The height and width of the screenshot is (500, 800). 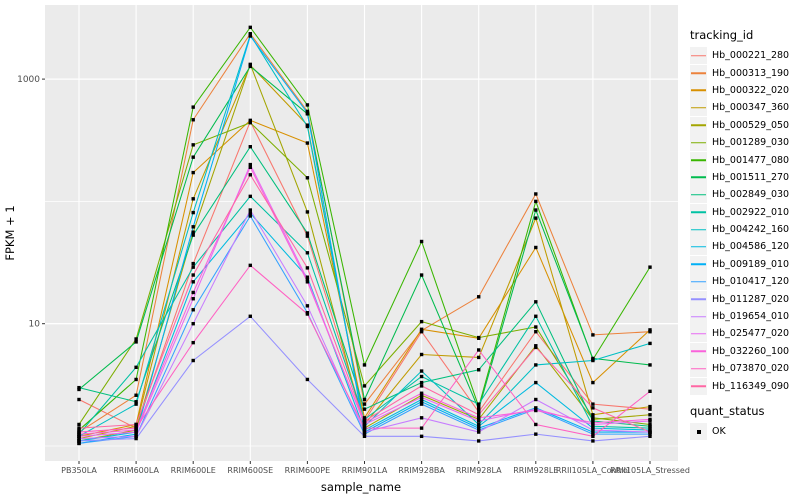 What do you see at coordinates (365, 470) in the screenshot?
I see `x-tick-label: RRIM901LA` at bounding box center [365, 470].